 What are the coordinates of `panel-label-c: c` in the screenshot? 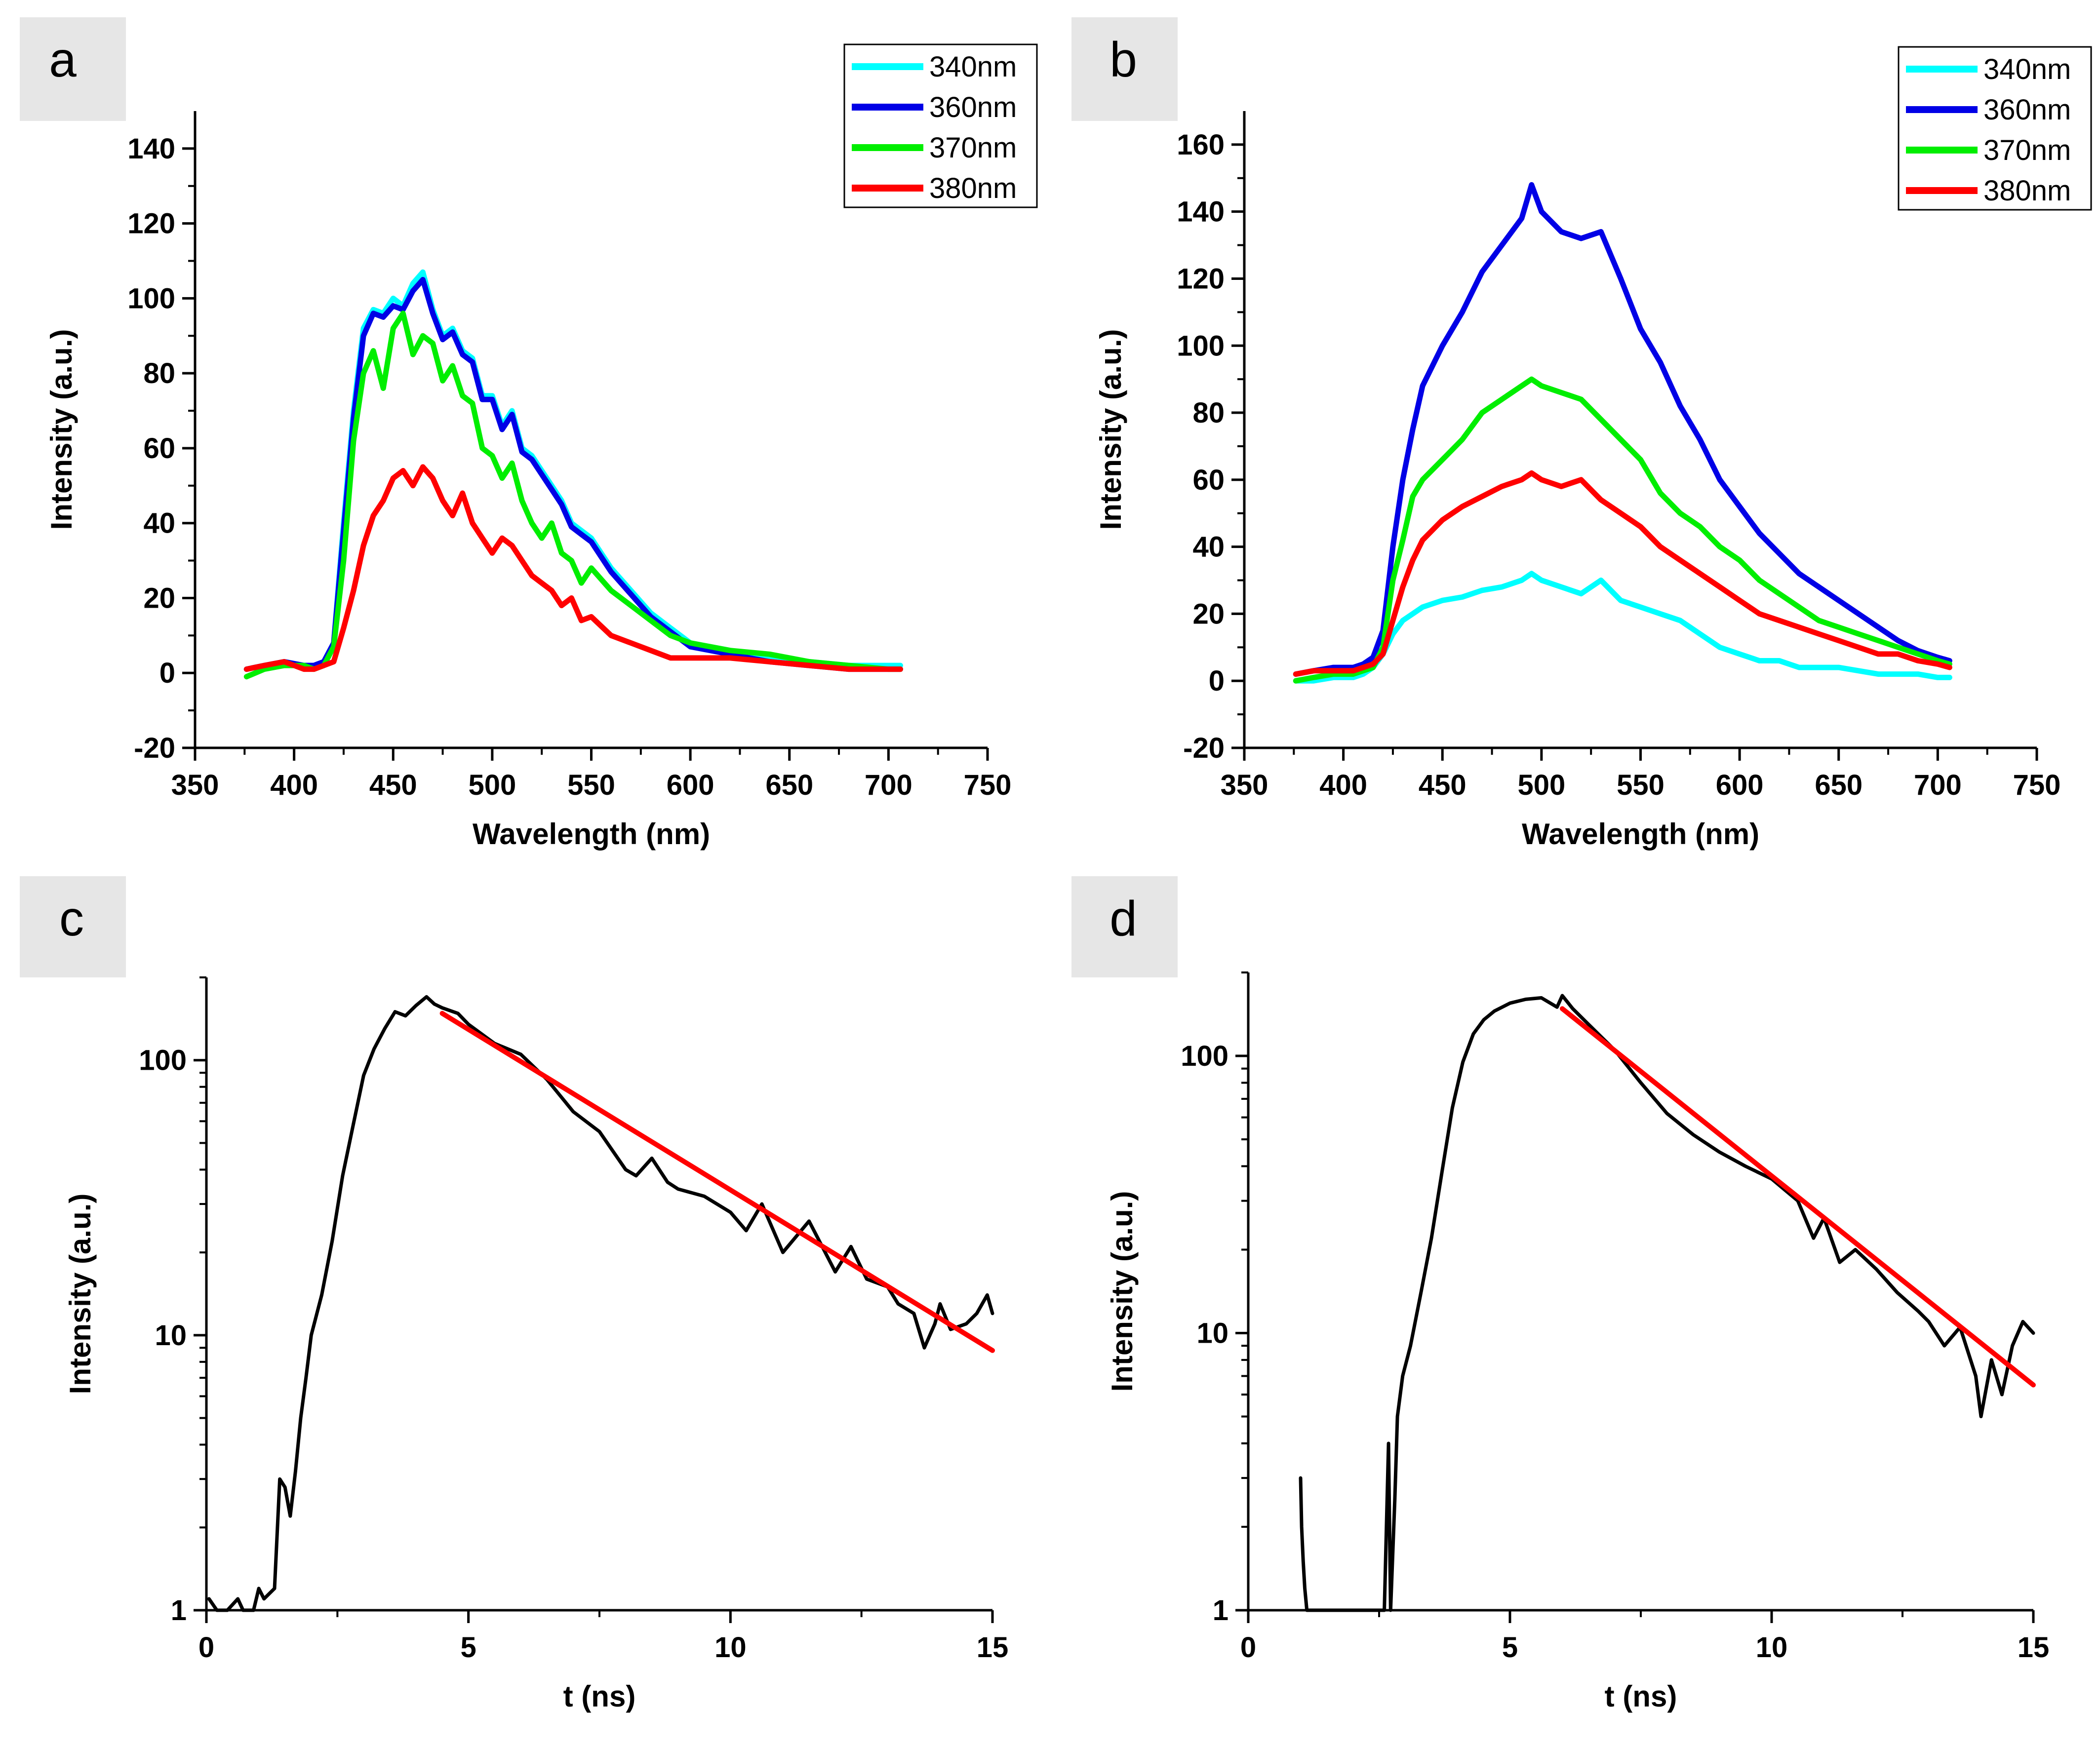 It's located at (71, 918).